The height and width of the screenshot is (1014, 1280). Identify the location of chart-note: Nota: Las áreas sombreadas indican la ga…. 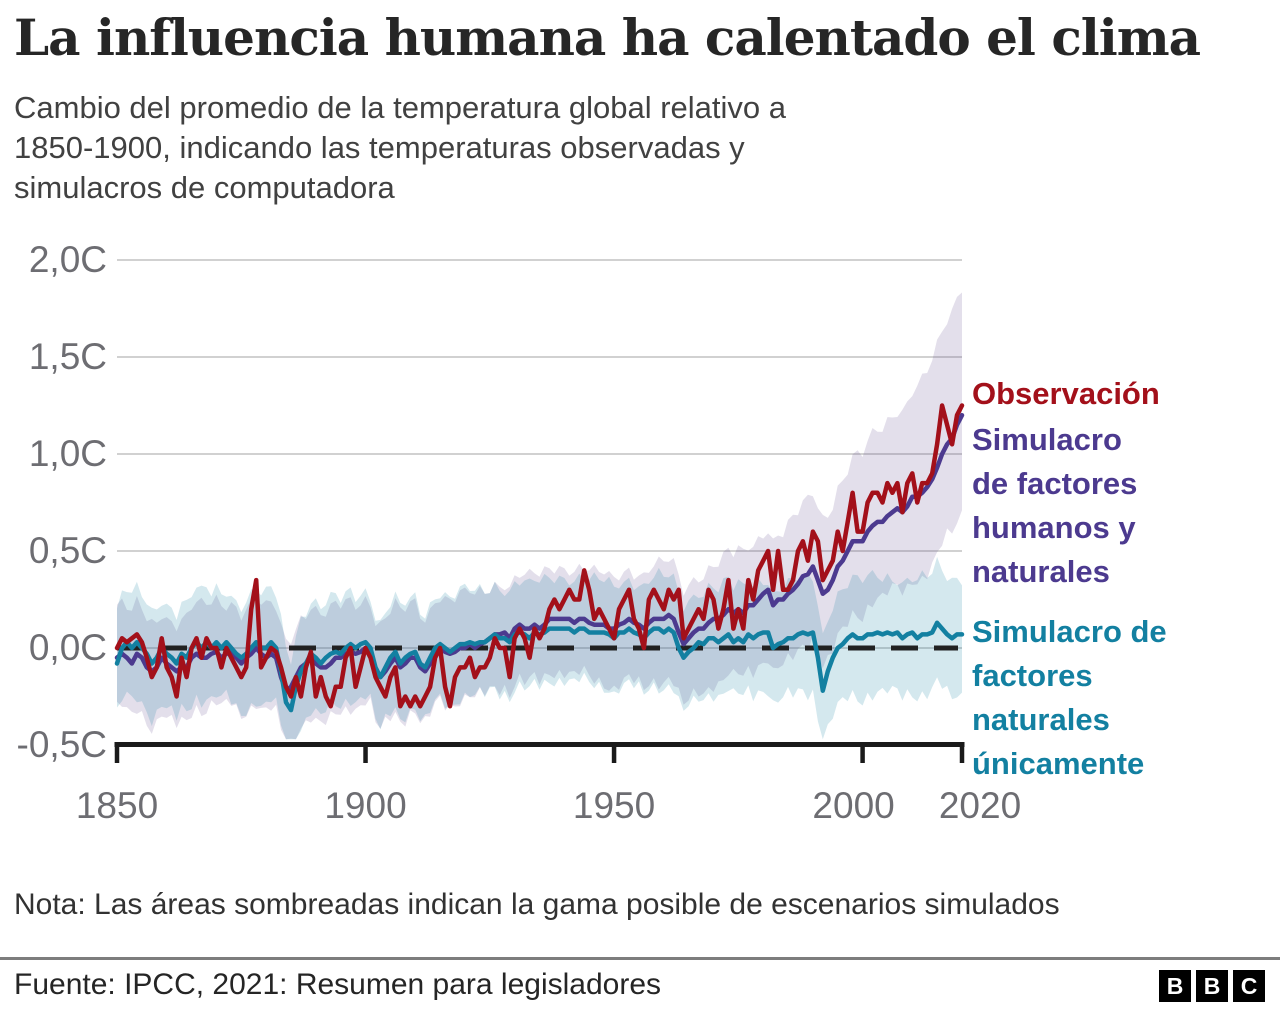
(537, 904).